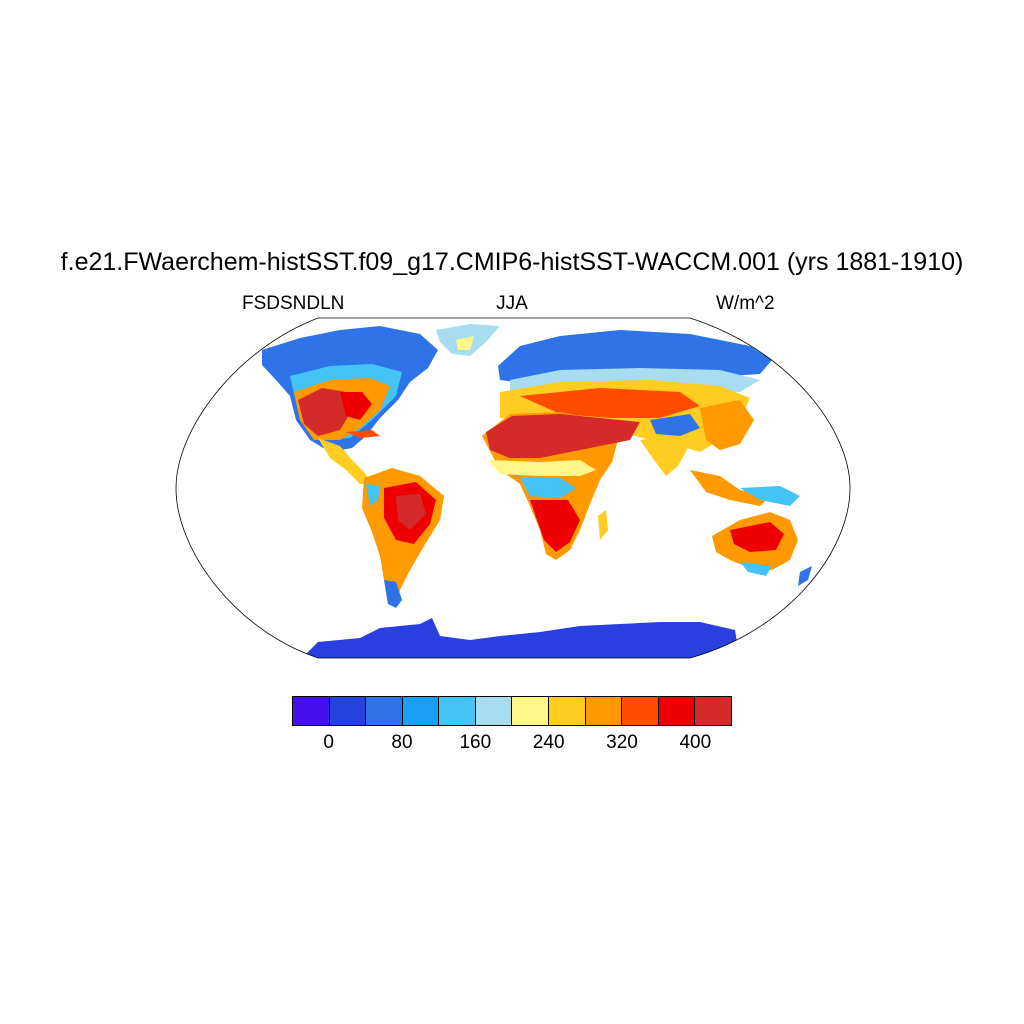 The height and width of the screenshot is (1024, 1024). What do you see at coordinates (542, 468) in the screenshot?
I see `sahel` at bounding box center [542, 468].